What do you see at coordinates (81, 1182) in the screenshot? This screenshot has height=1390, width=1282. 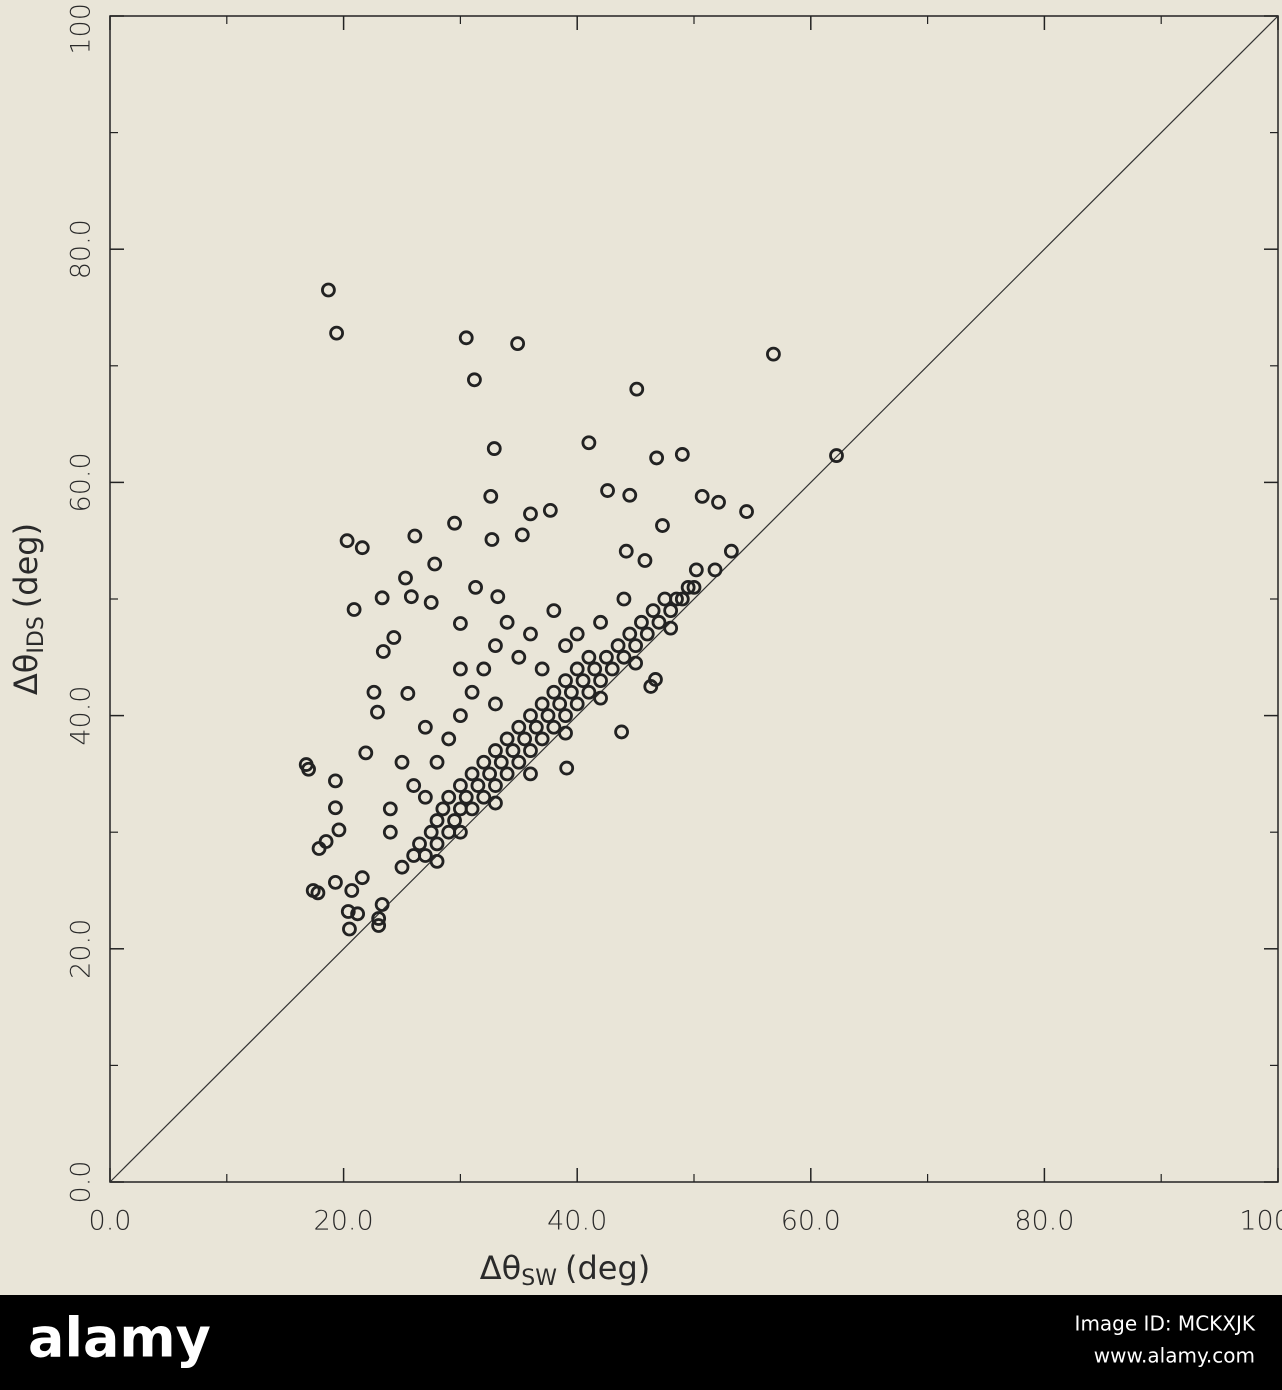 I see `y-tick-label: 0.0` at bounding box center [81, 1182].